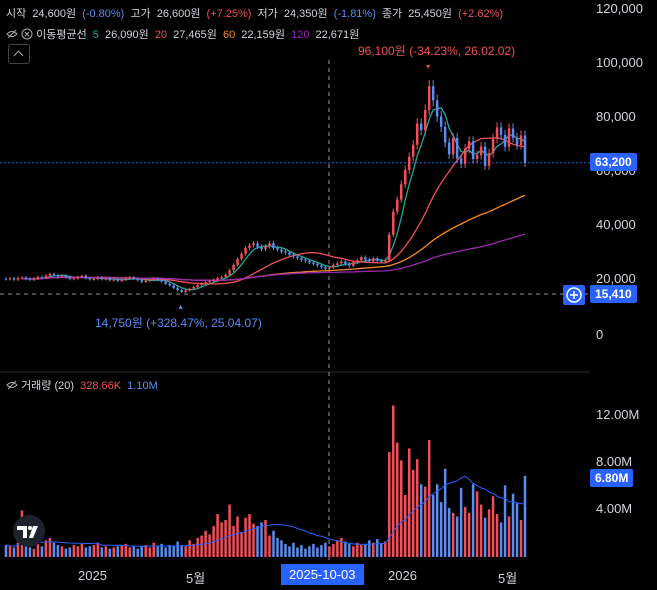  What do you see at coordinates (600, 334) in the screenshot?
I see `price-tick: 0` at bounding box center [600, 334].